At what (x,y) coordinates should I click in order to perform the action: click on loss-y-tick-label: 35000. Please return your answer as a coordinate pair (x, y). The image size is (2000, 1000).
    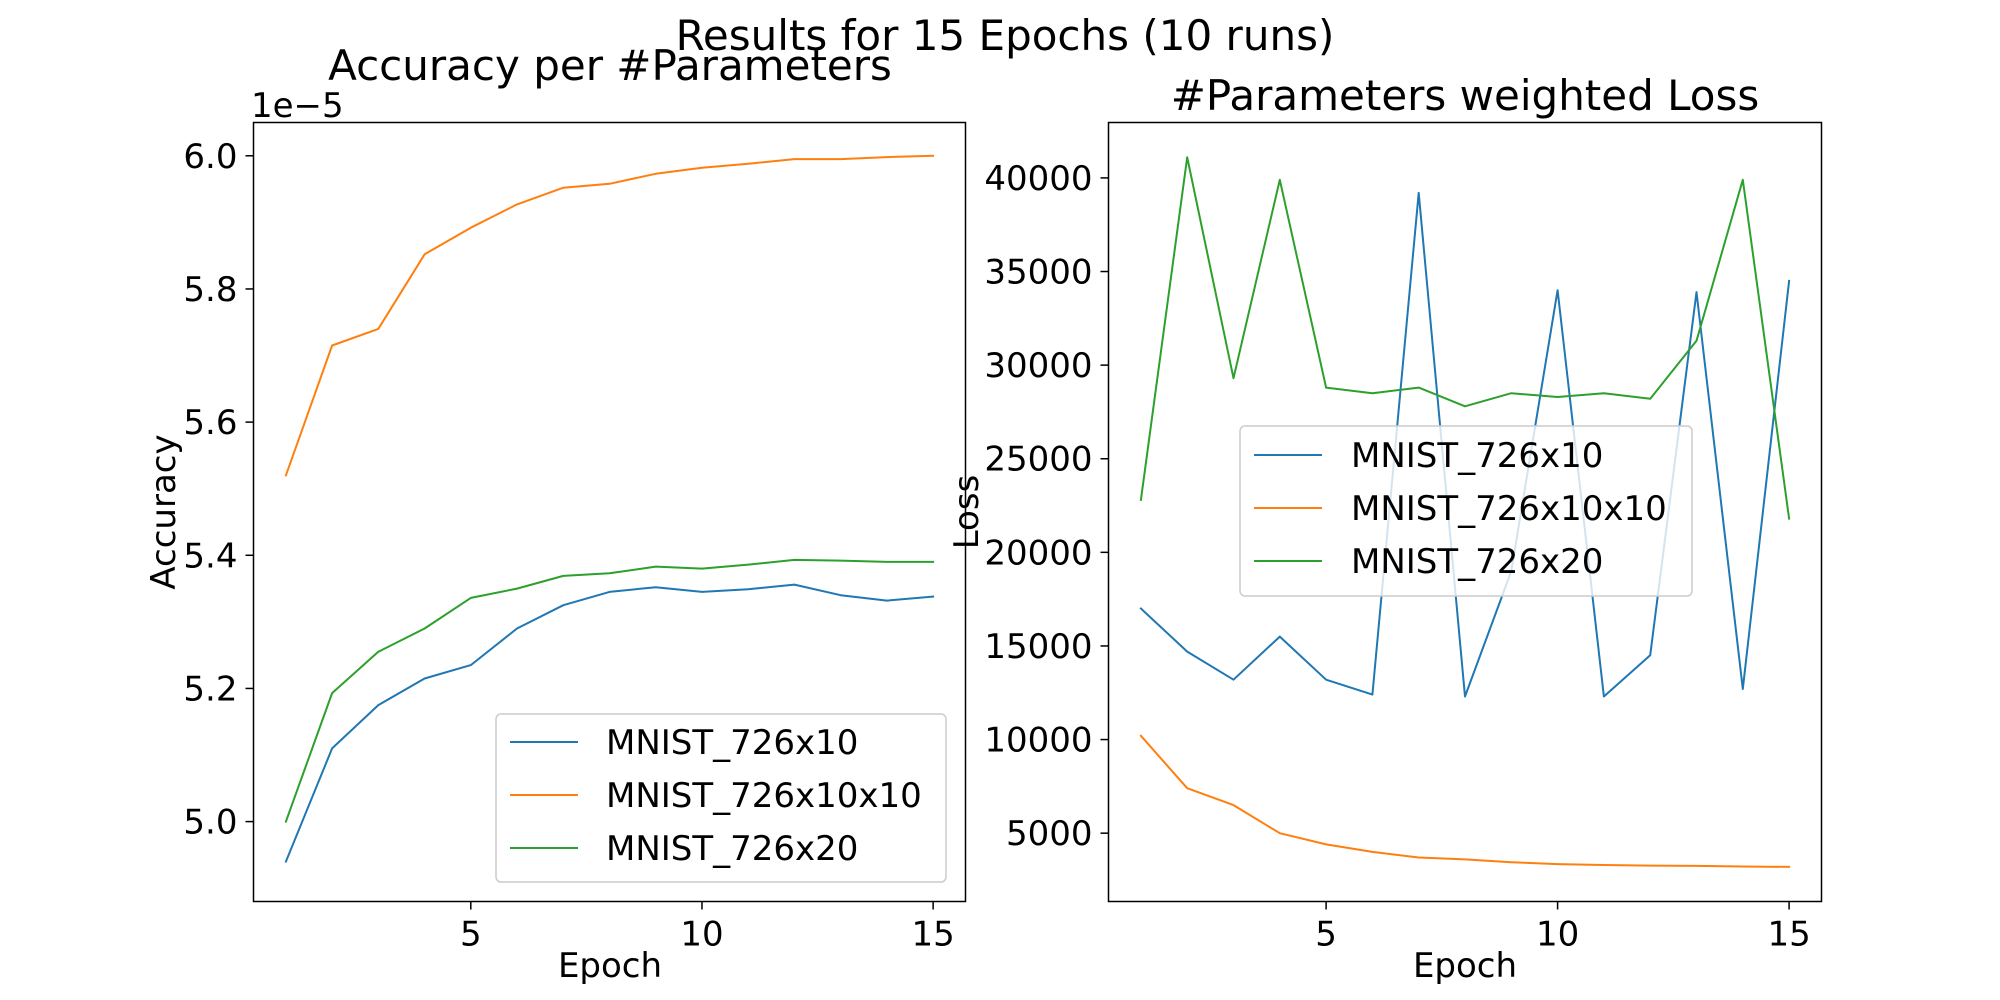
    Looking at the image, I should click on (1038, 273).